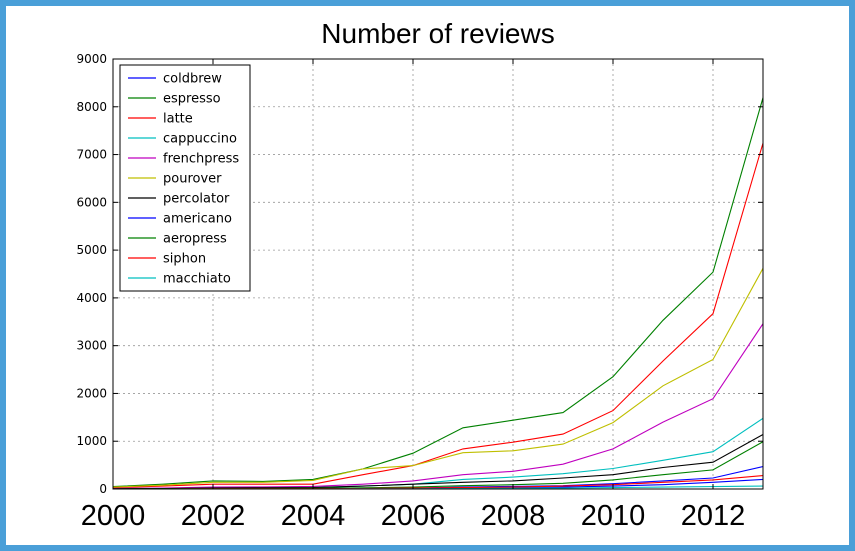  I want to click on legend-label: percolator, so click(196, 199).